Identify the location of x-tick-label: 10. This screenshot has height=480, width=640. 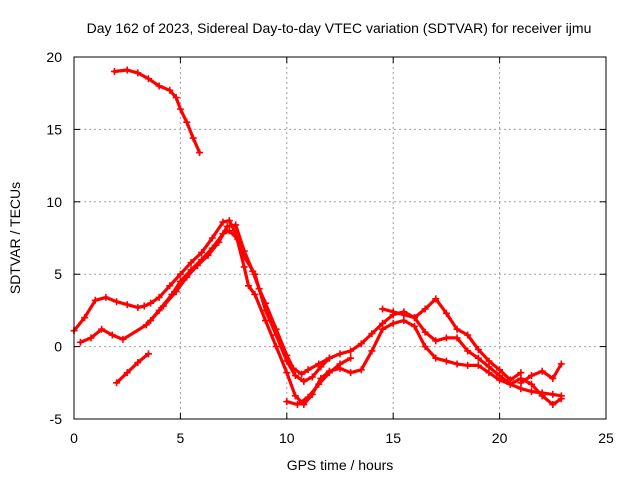
(287, 438).